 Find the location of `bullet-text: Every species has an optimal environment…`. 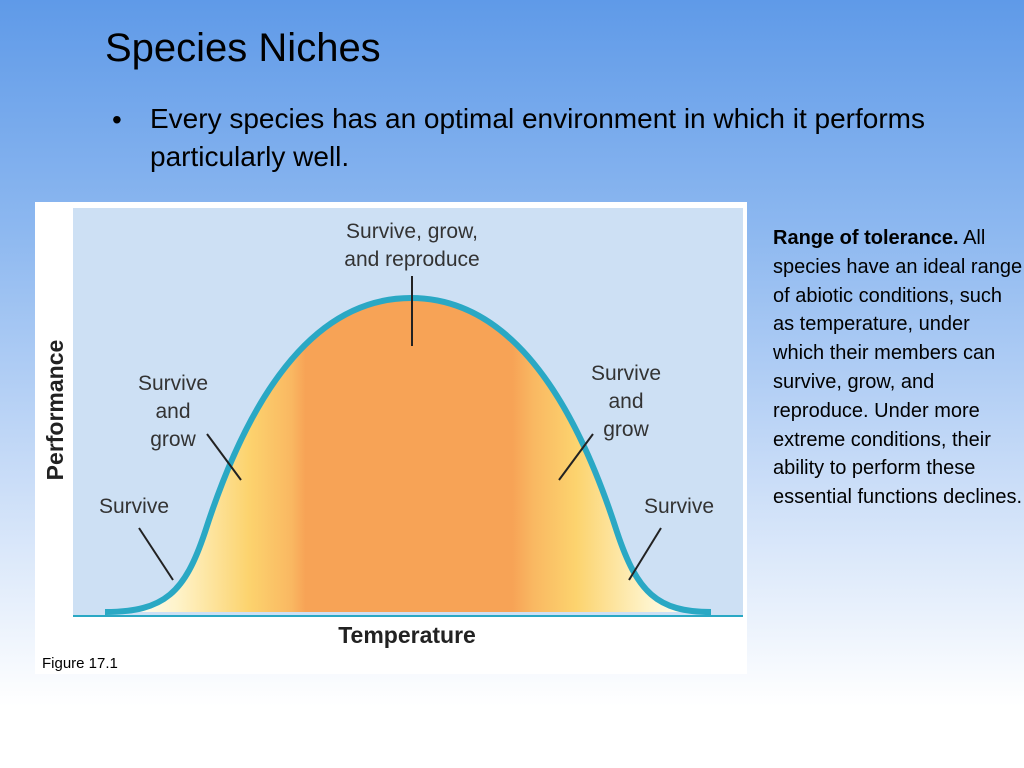

bullet-text: Every species has an optimal environment… is located at coordinates (538, 137).